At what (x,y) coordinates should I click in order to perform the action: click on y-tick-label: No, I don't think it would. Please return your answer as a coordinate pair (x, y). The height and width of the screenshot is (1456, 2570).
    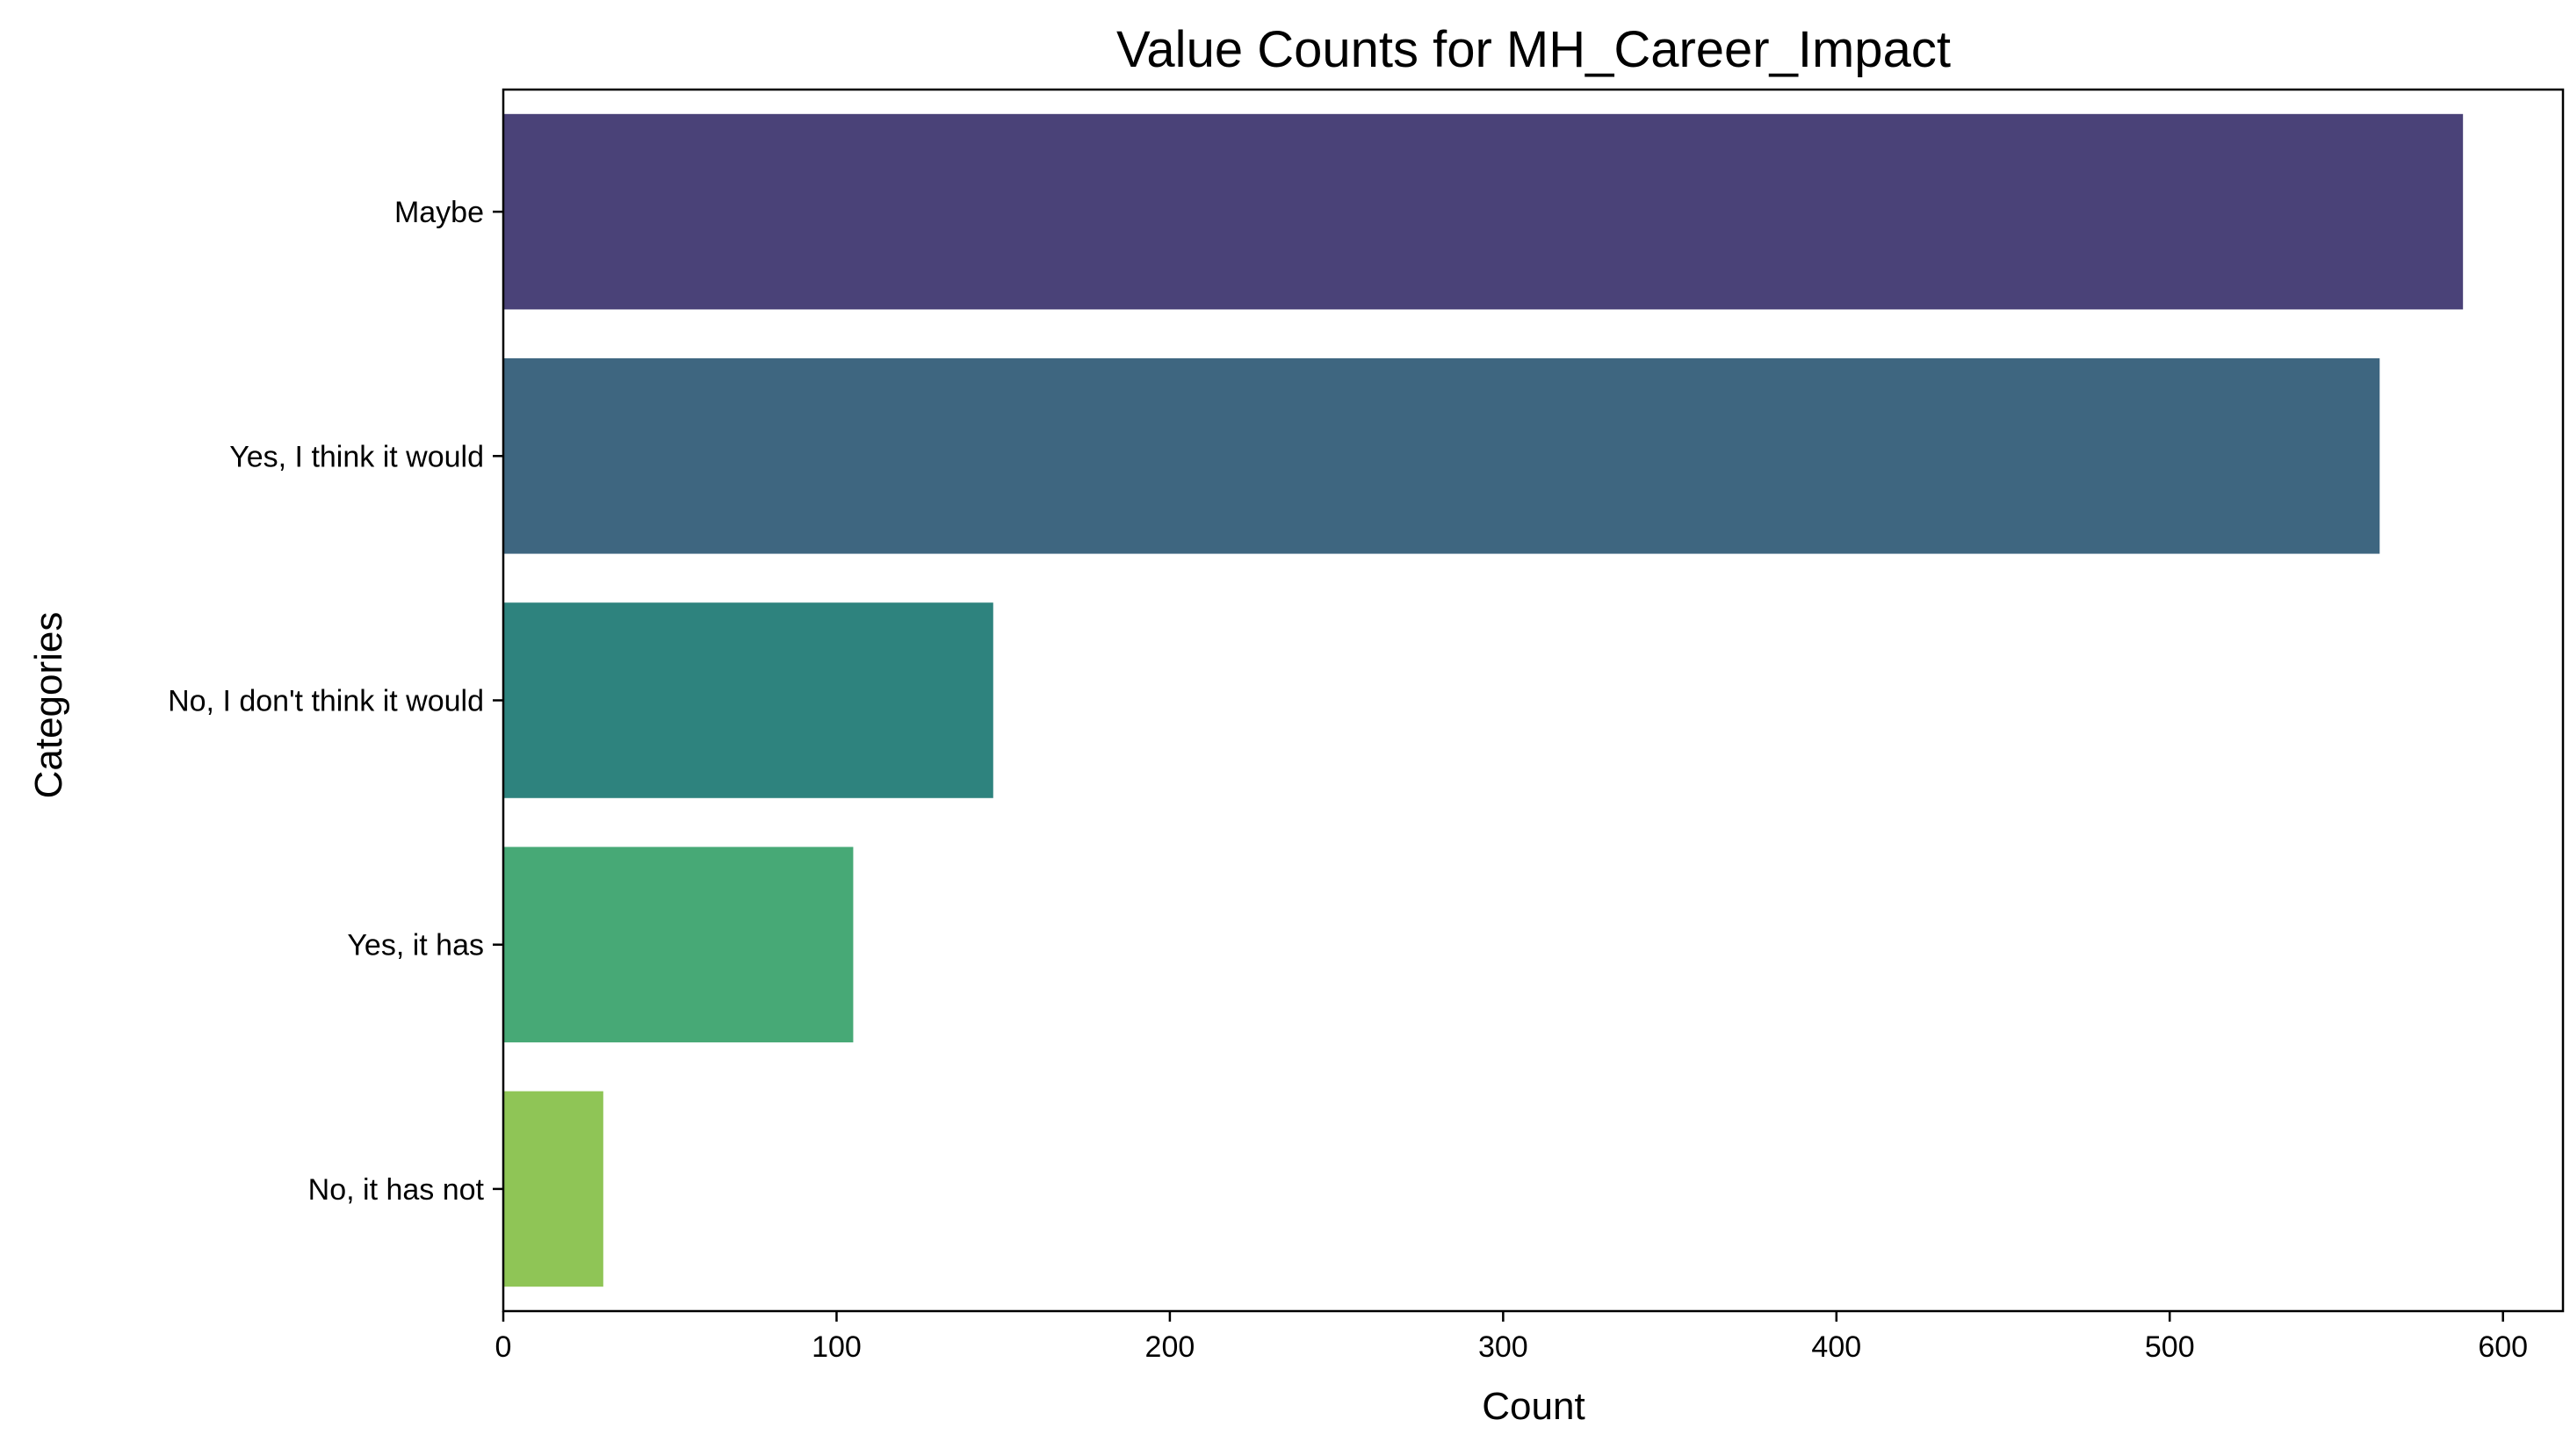
    Looking at the image, I should click on (326, 701).